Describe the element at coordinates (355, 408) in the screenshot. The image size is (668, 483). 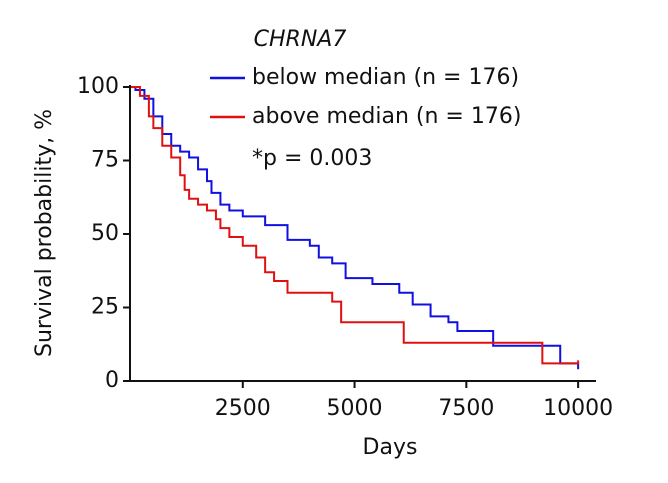
I see `x-tick-label: 5000` at that location.